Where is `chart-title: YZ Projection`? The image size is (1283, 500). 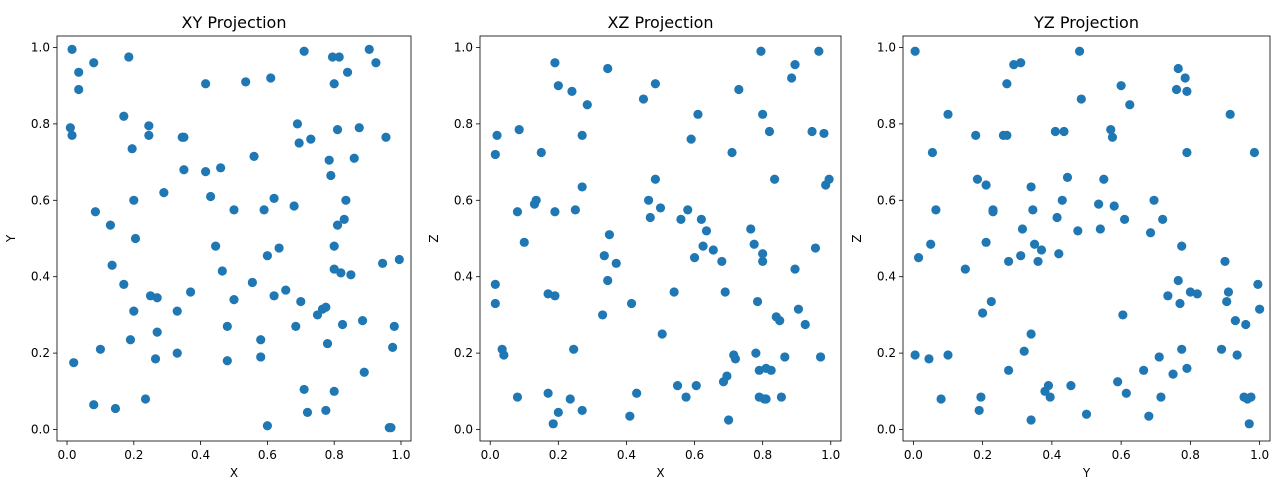
chart-title: YZ Projection is located at coordinates (1086, 22).